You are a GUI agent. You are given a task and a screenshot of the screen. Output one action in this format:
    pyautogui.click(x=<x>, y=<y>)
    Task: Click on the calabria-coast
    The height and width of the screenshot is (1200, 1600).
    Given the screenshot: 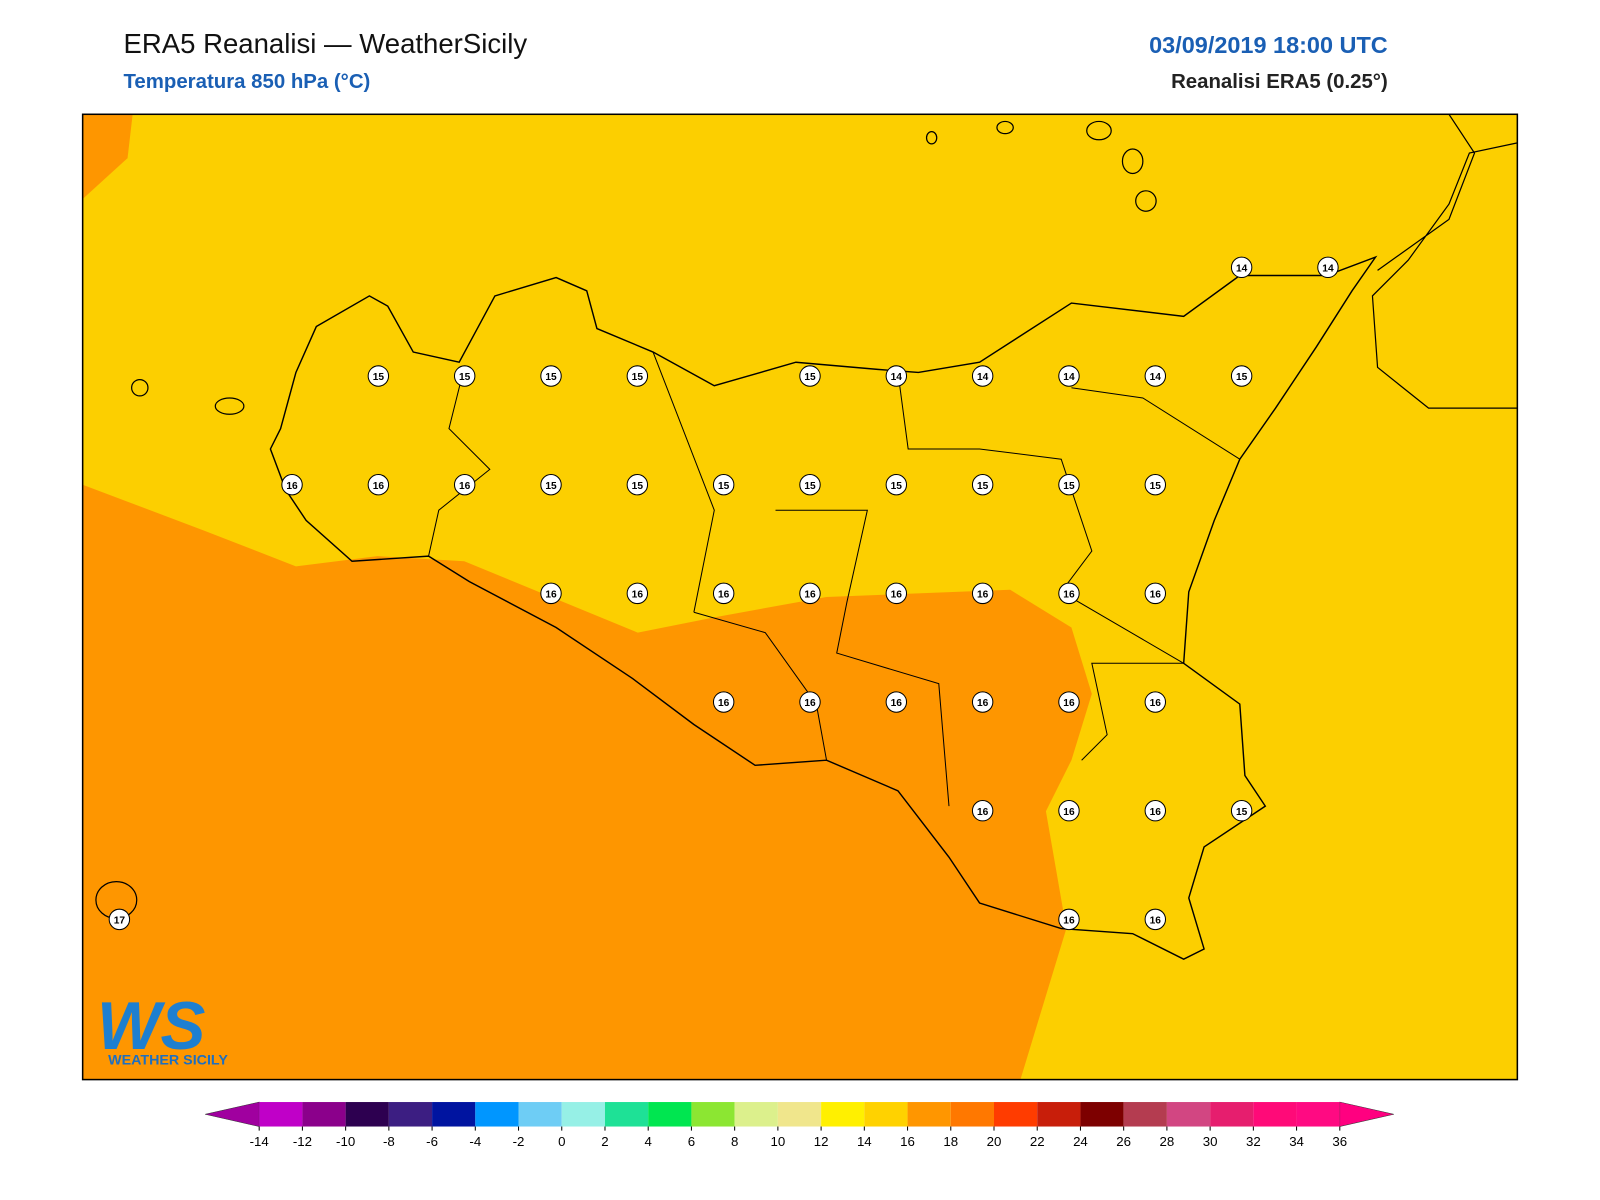 What is the action you would take?
    pyautogui.click(x=1444, y=261)
    